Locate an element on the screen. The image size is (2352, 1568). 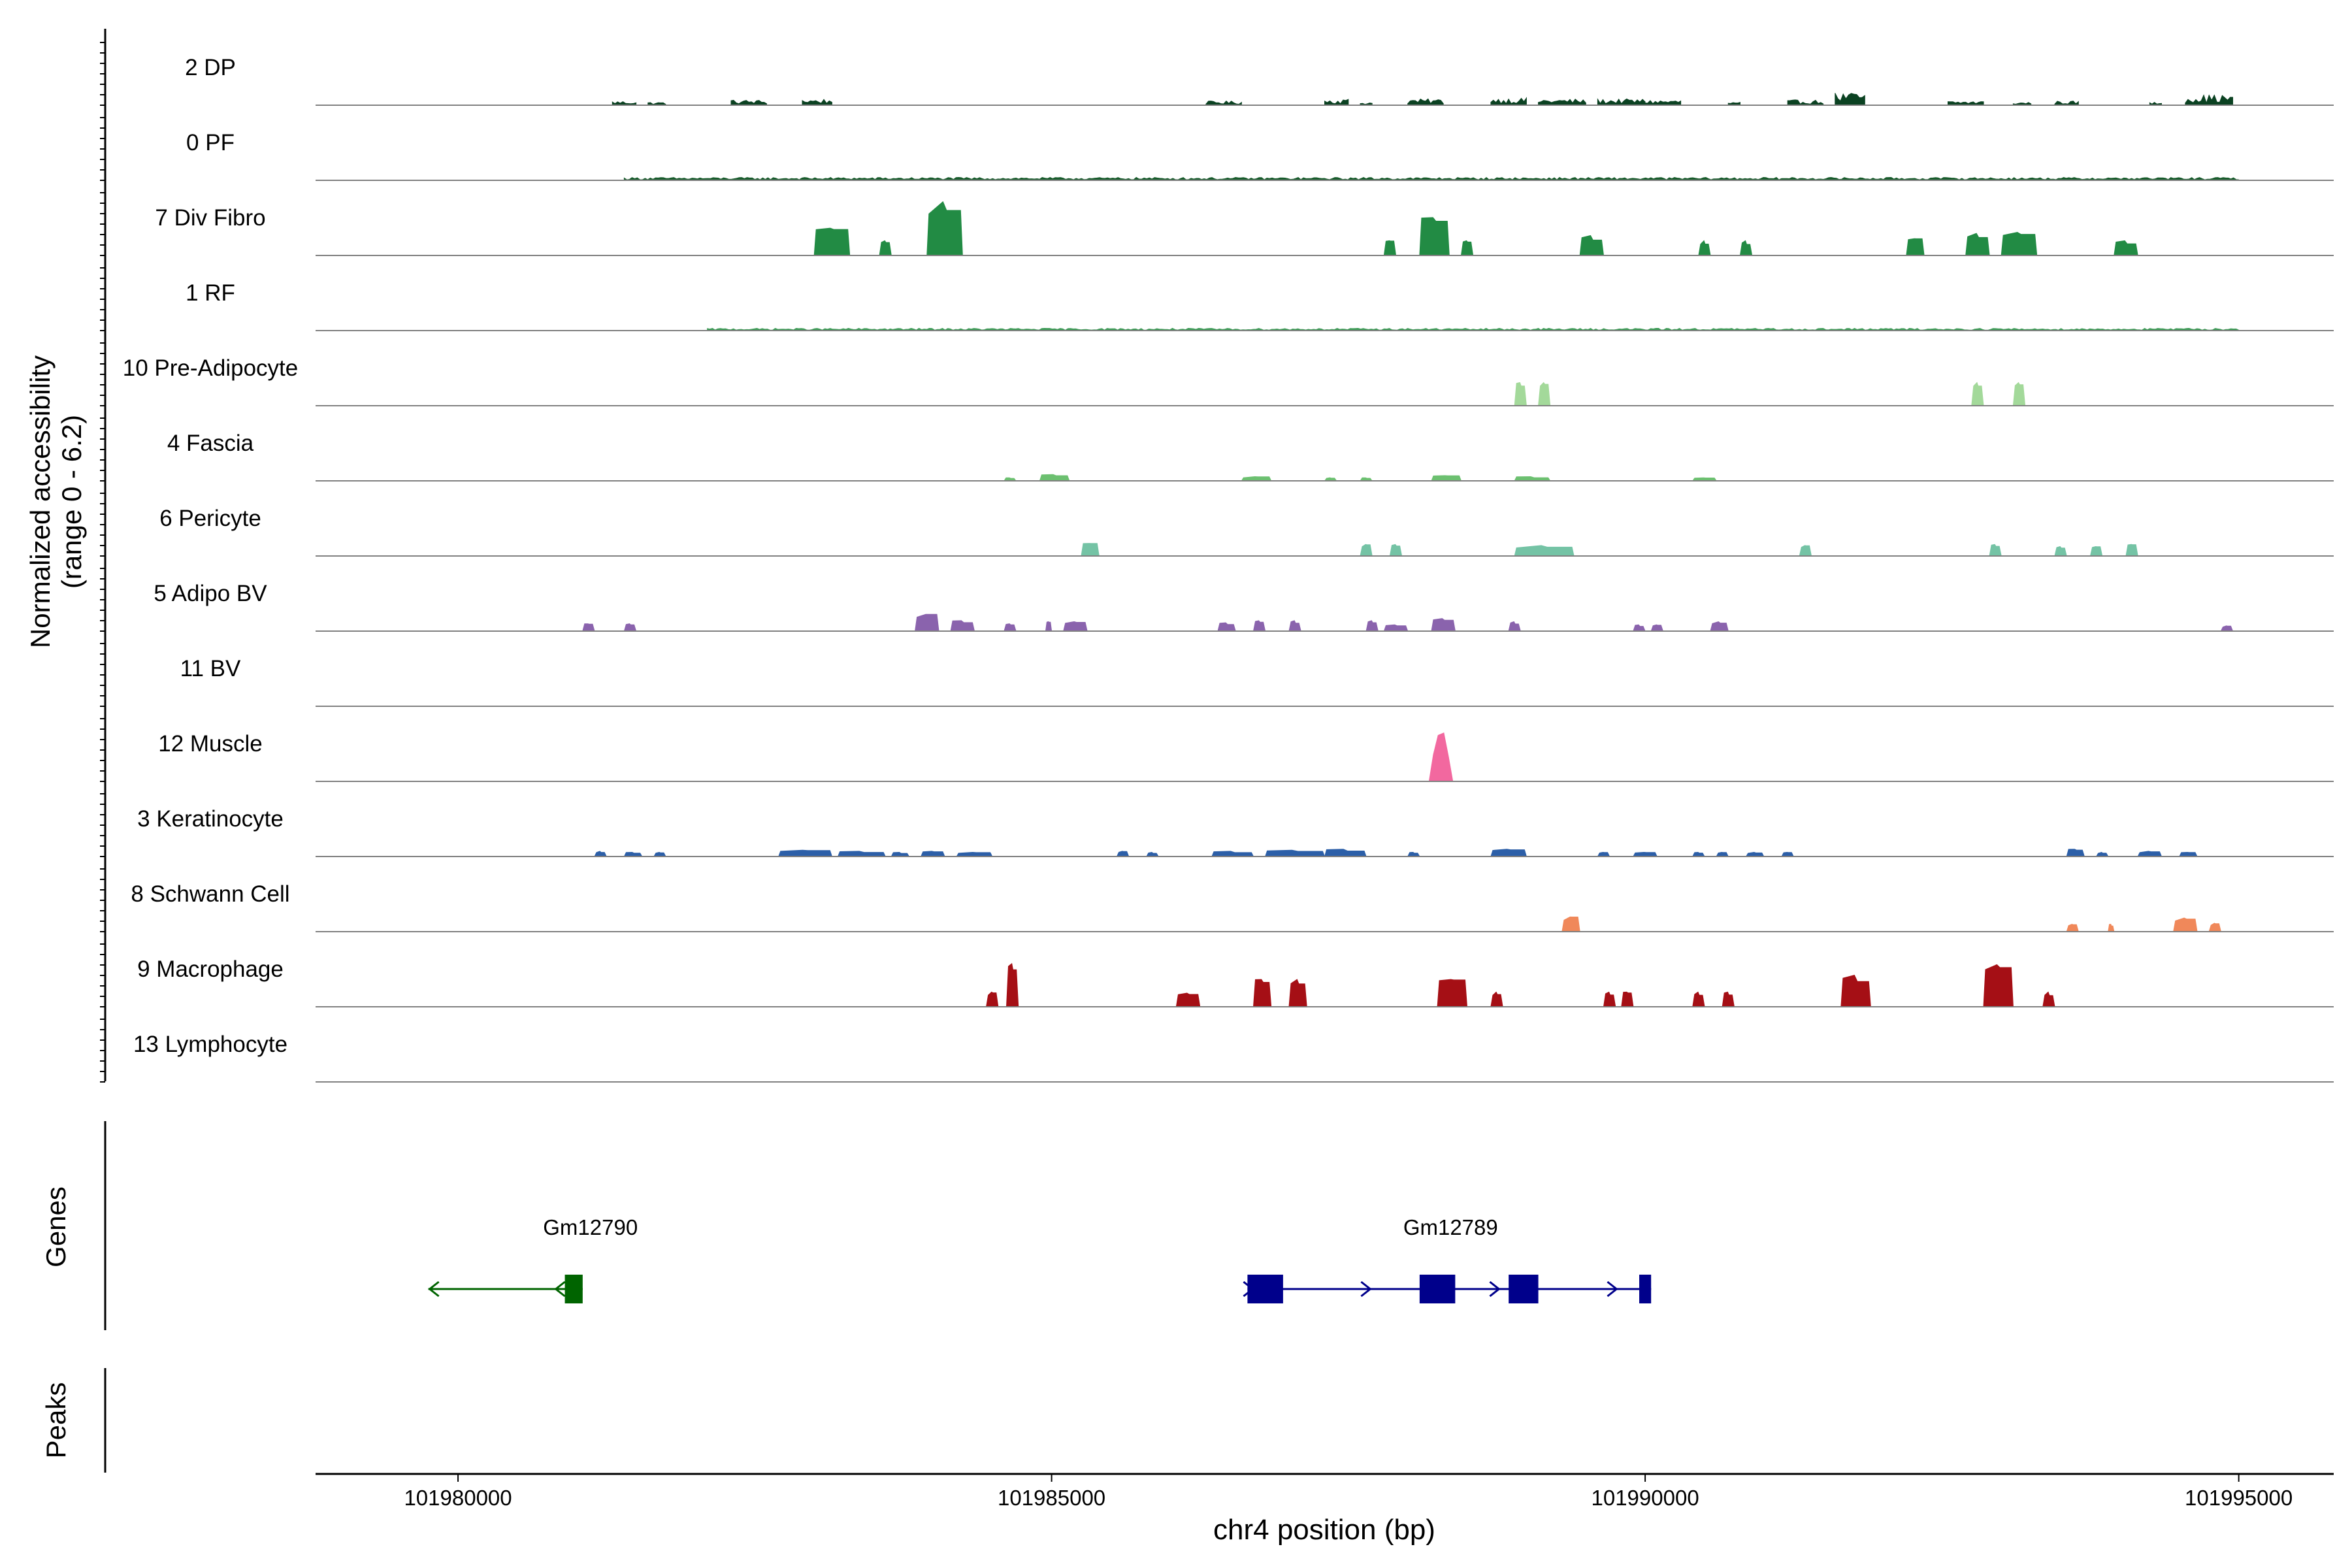
track-3-keratinocyte: 3 Keratinocyte is located at coordinates (1235, 831).